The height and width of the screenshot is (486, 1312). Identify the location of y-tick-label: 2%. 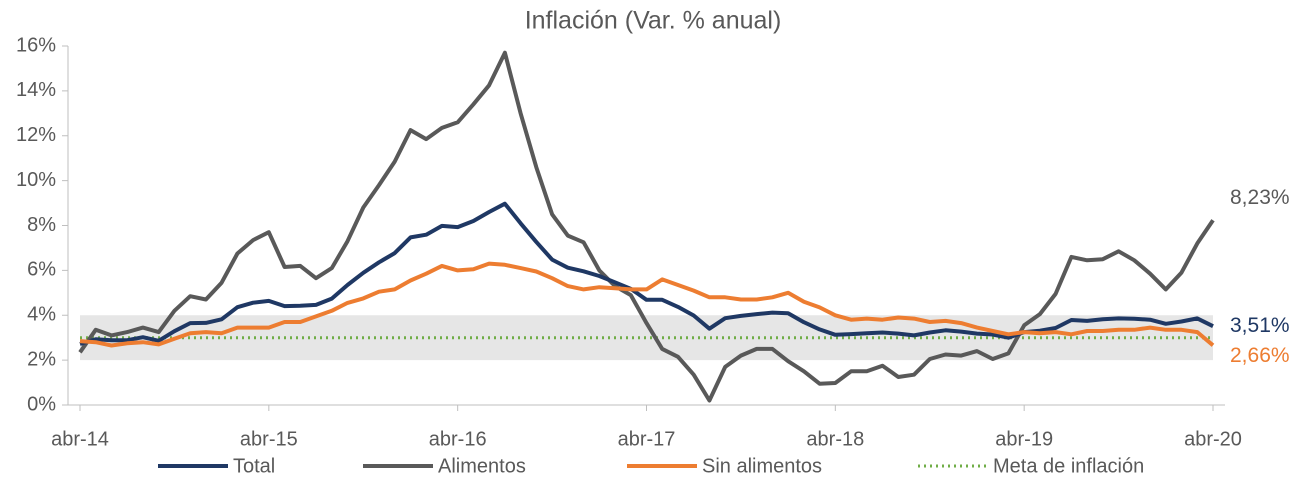
(41, 359).